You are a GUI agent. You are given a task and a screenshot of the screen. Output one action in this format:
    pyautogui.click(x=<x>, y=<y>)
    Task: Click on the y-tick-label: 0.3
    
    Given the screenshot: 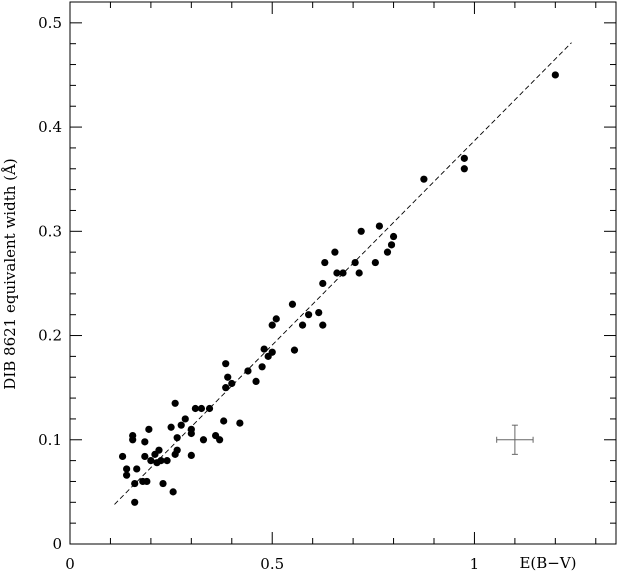 What is the action you would take?
    pyautogui.click(x=50, y=231)
    